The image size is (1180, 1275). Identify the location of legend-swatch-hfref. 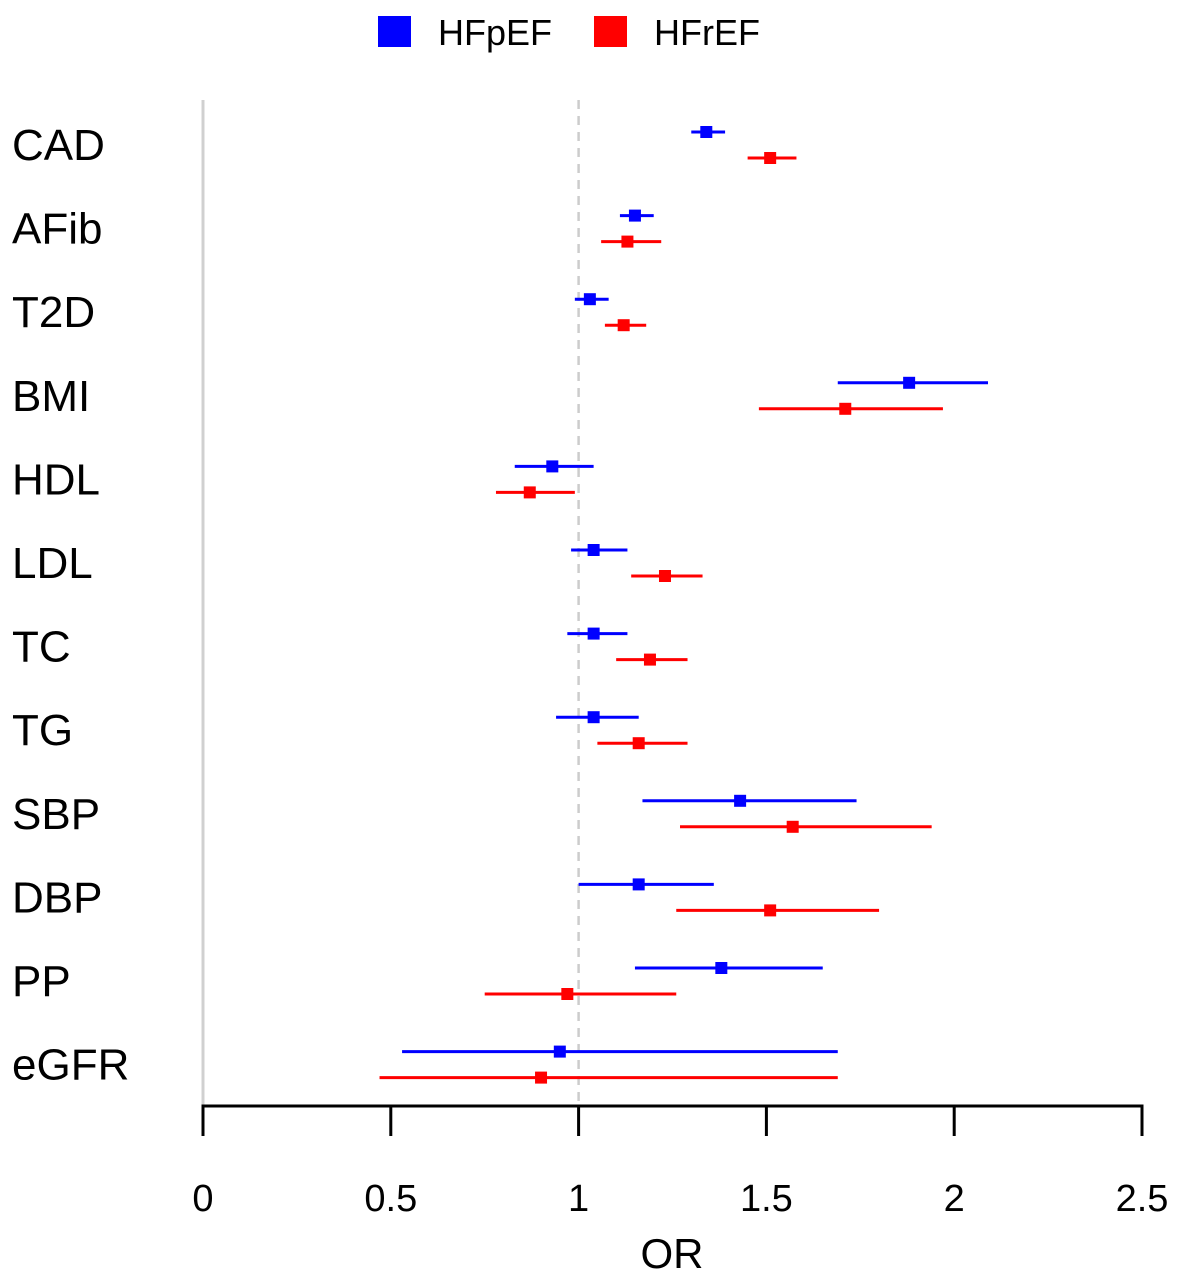
(610, 31).